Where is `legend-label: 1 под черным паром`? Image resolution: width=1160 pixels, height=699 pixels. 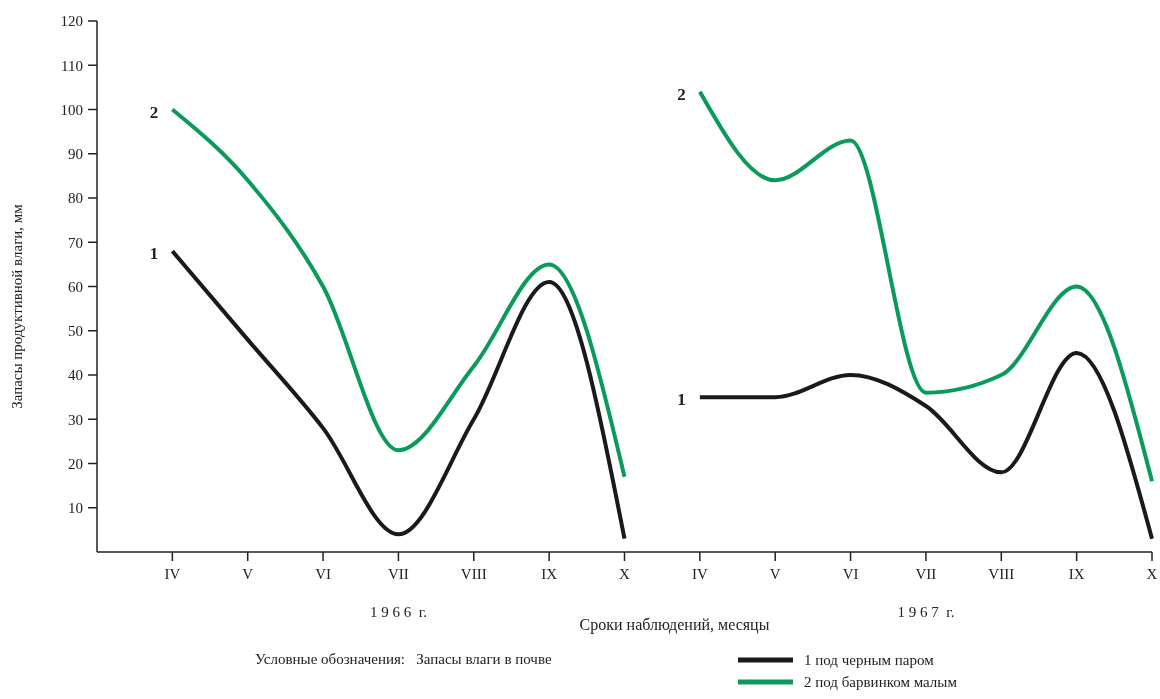 legend-label: 1 под черным паром is located at coordinates (869, 660).